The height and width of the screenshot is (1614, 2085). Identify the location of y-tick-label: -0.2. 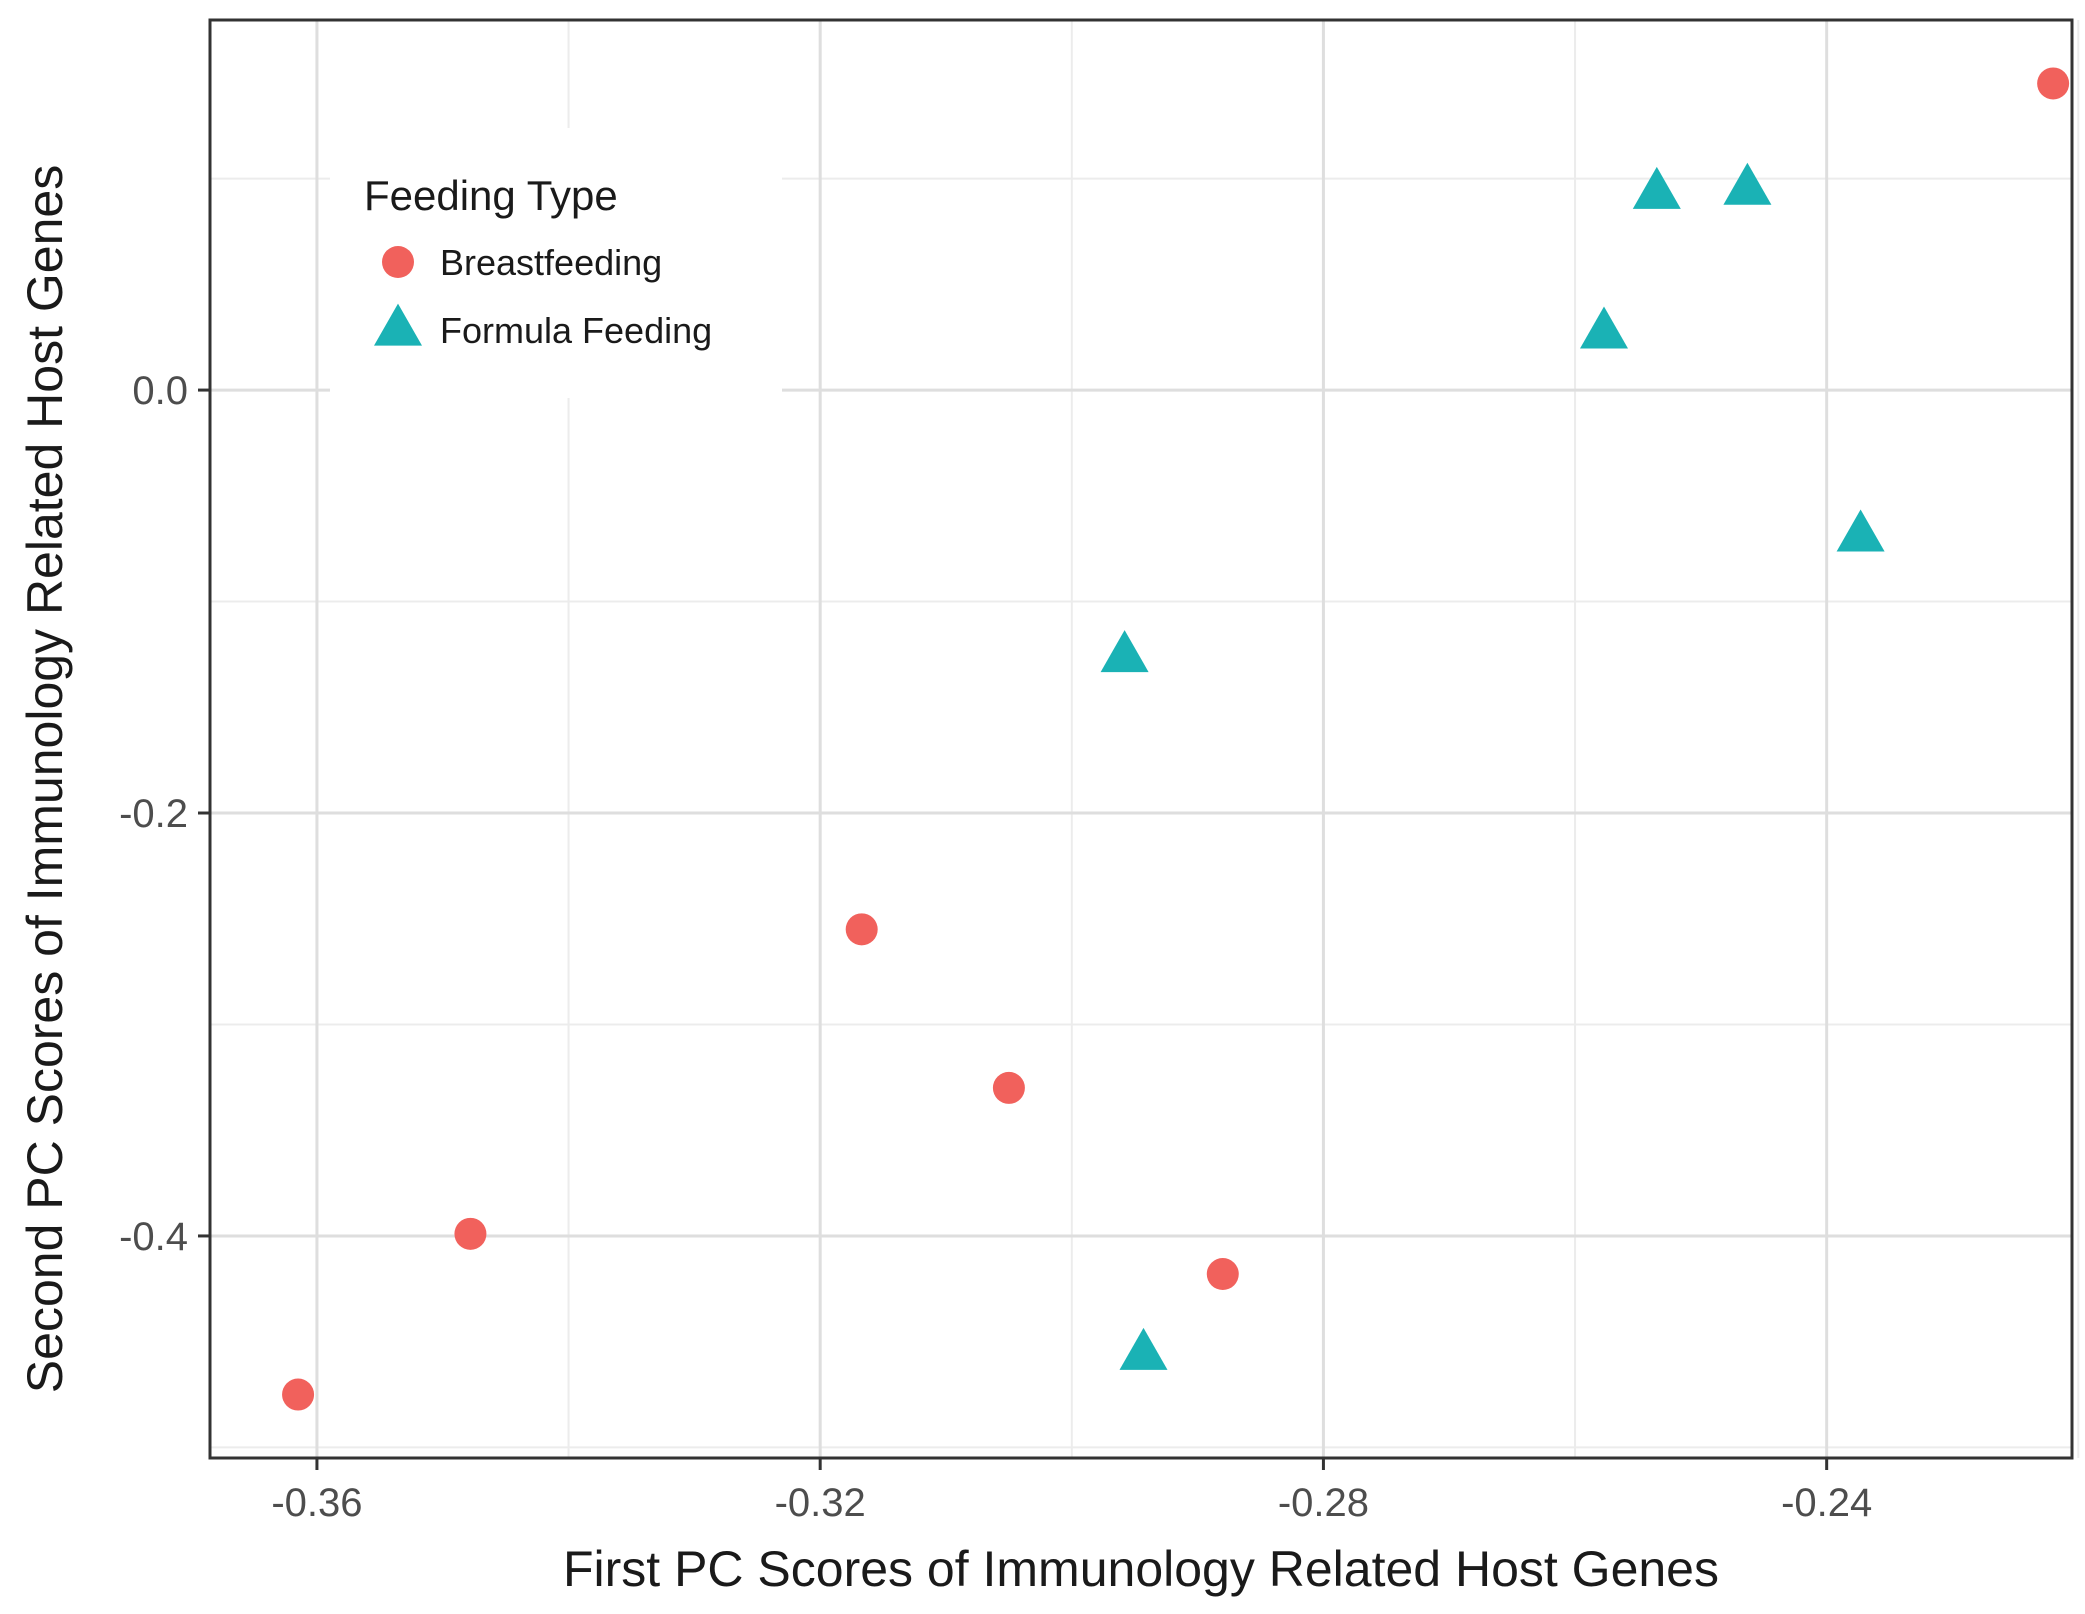
(153, 814).